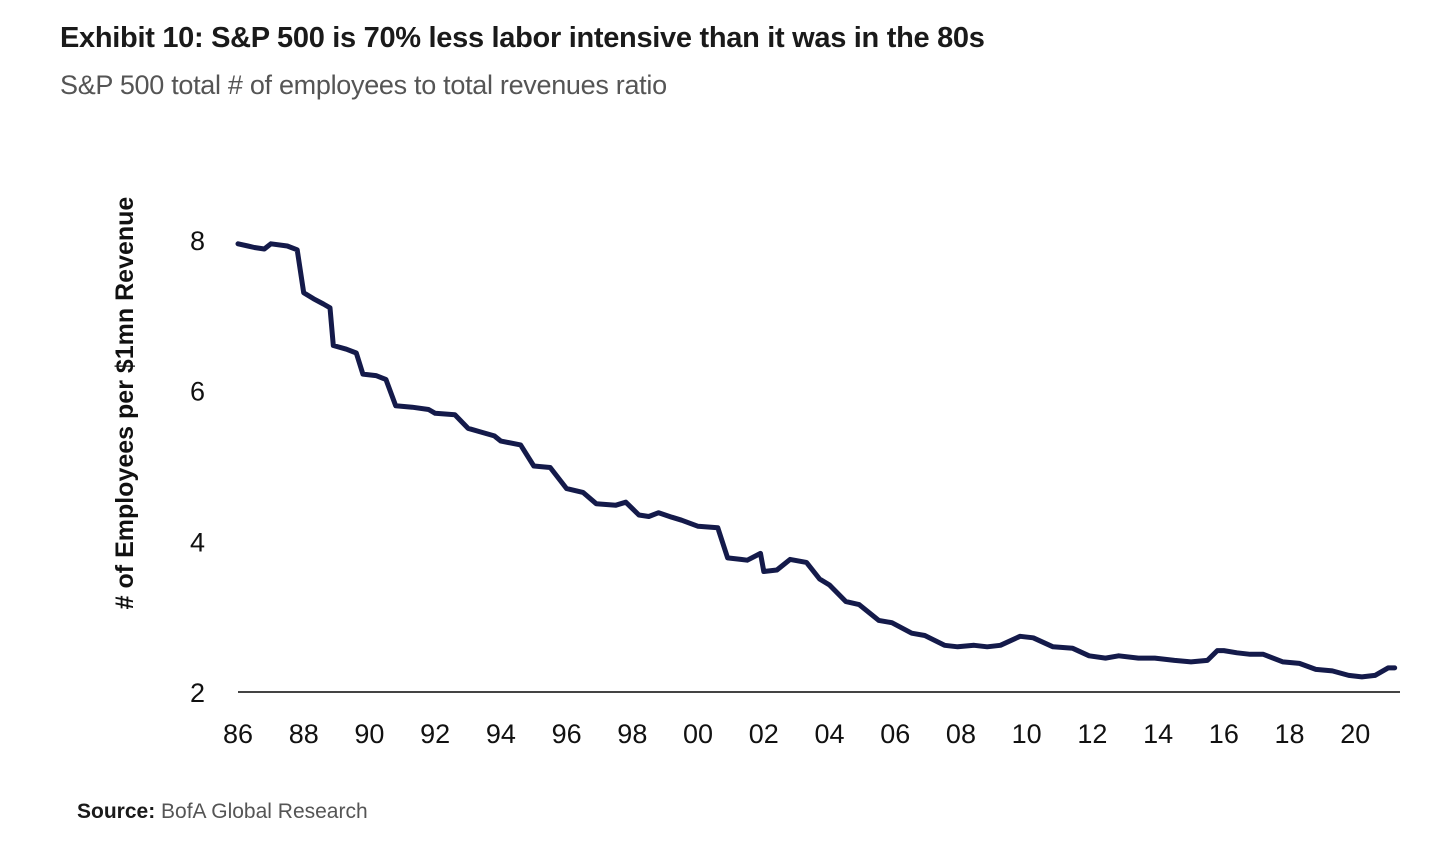  I want to click on x-axis-ticks: 86 88 90 92 94 96 98 00 02 04 06 08 10 12 14 16 18 20, so click(796, 734).